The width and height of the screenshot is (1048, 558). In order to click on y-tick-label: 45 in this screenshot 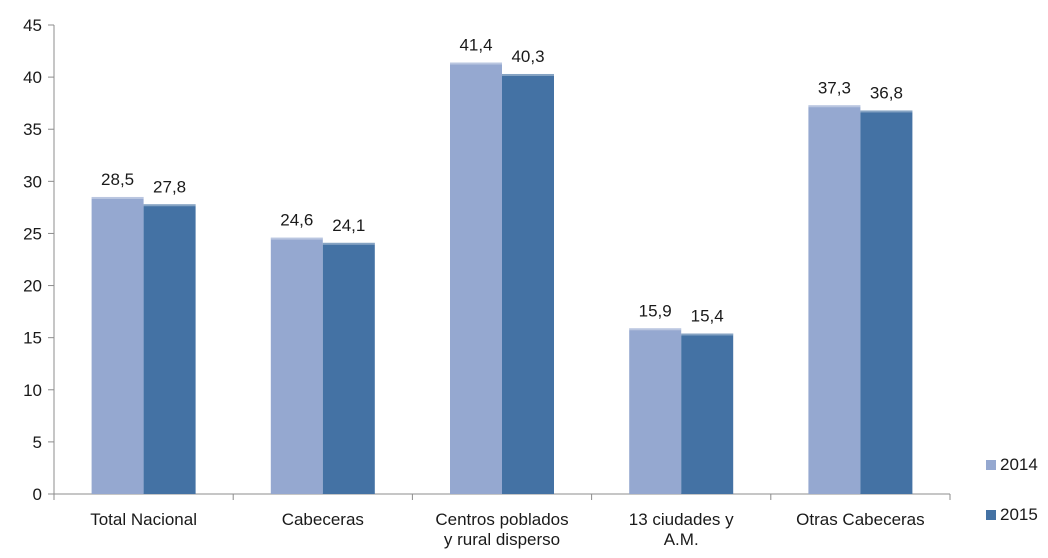, I will do `click(32, 25)`.